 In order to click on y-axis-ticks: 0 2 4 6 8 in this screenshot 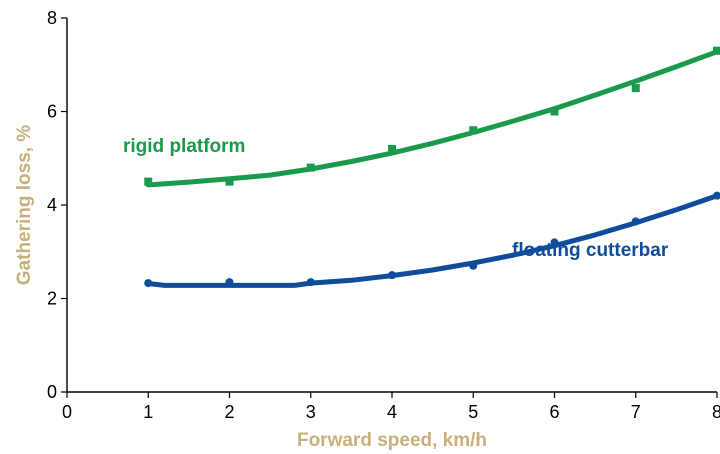, I will do `click(57, 205)`.